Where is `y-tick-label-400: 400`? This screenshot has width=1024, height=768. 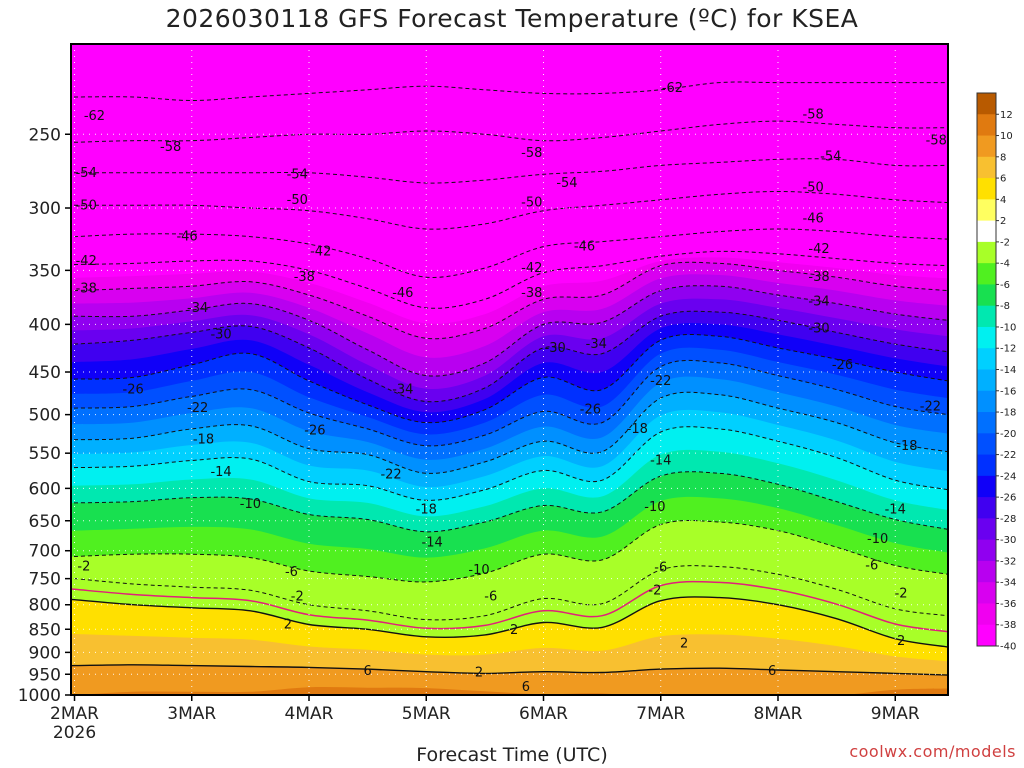
y-tick-label-400: 400 is located at coordinates (45, 325).